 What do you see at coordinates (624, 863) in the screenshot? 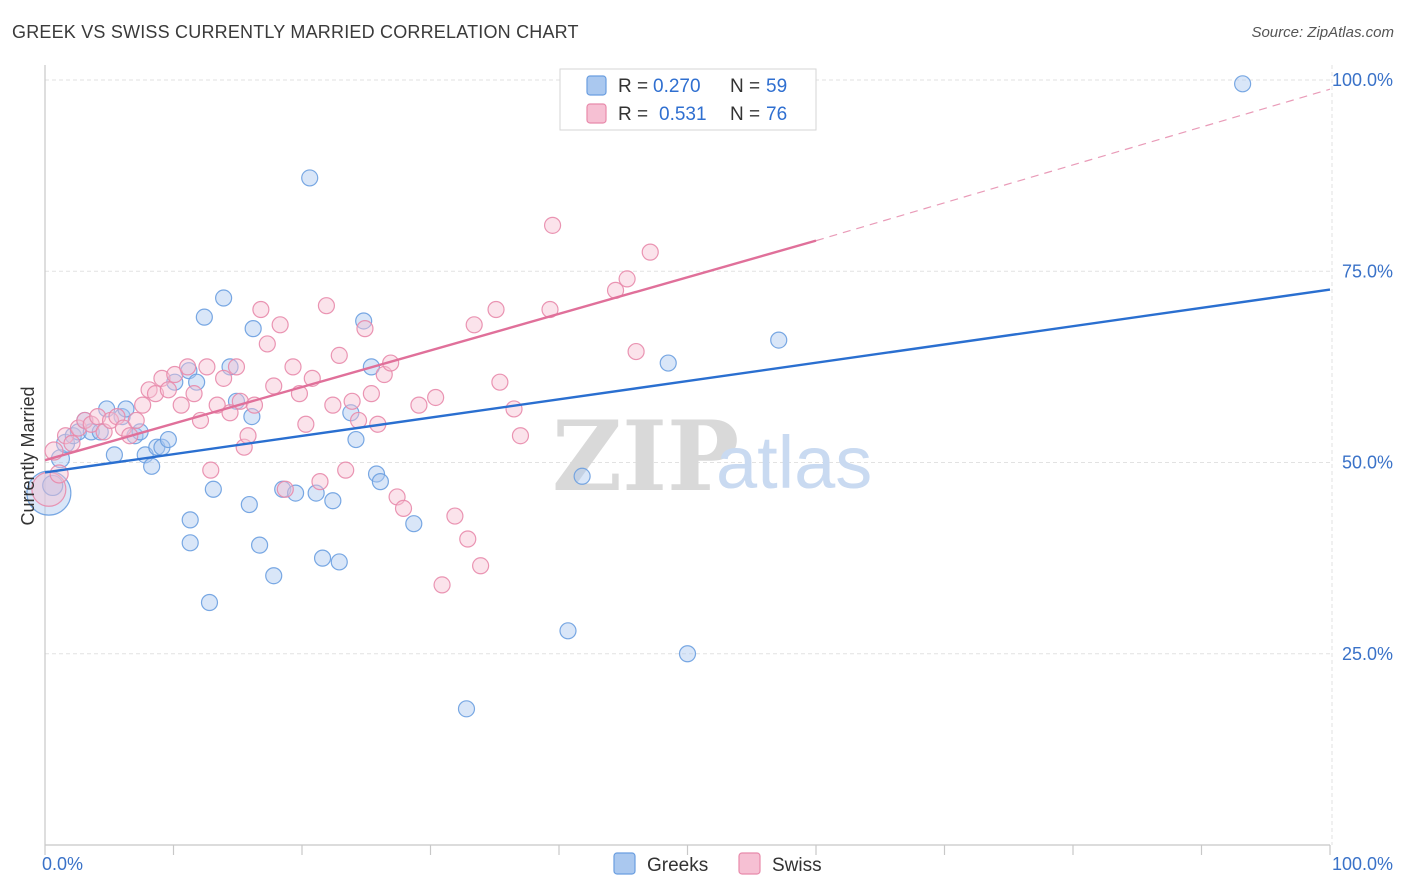
I see `series-legend-swatch-greeks` at bounding box center [624, 863].